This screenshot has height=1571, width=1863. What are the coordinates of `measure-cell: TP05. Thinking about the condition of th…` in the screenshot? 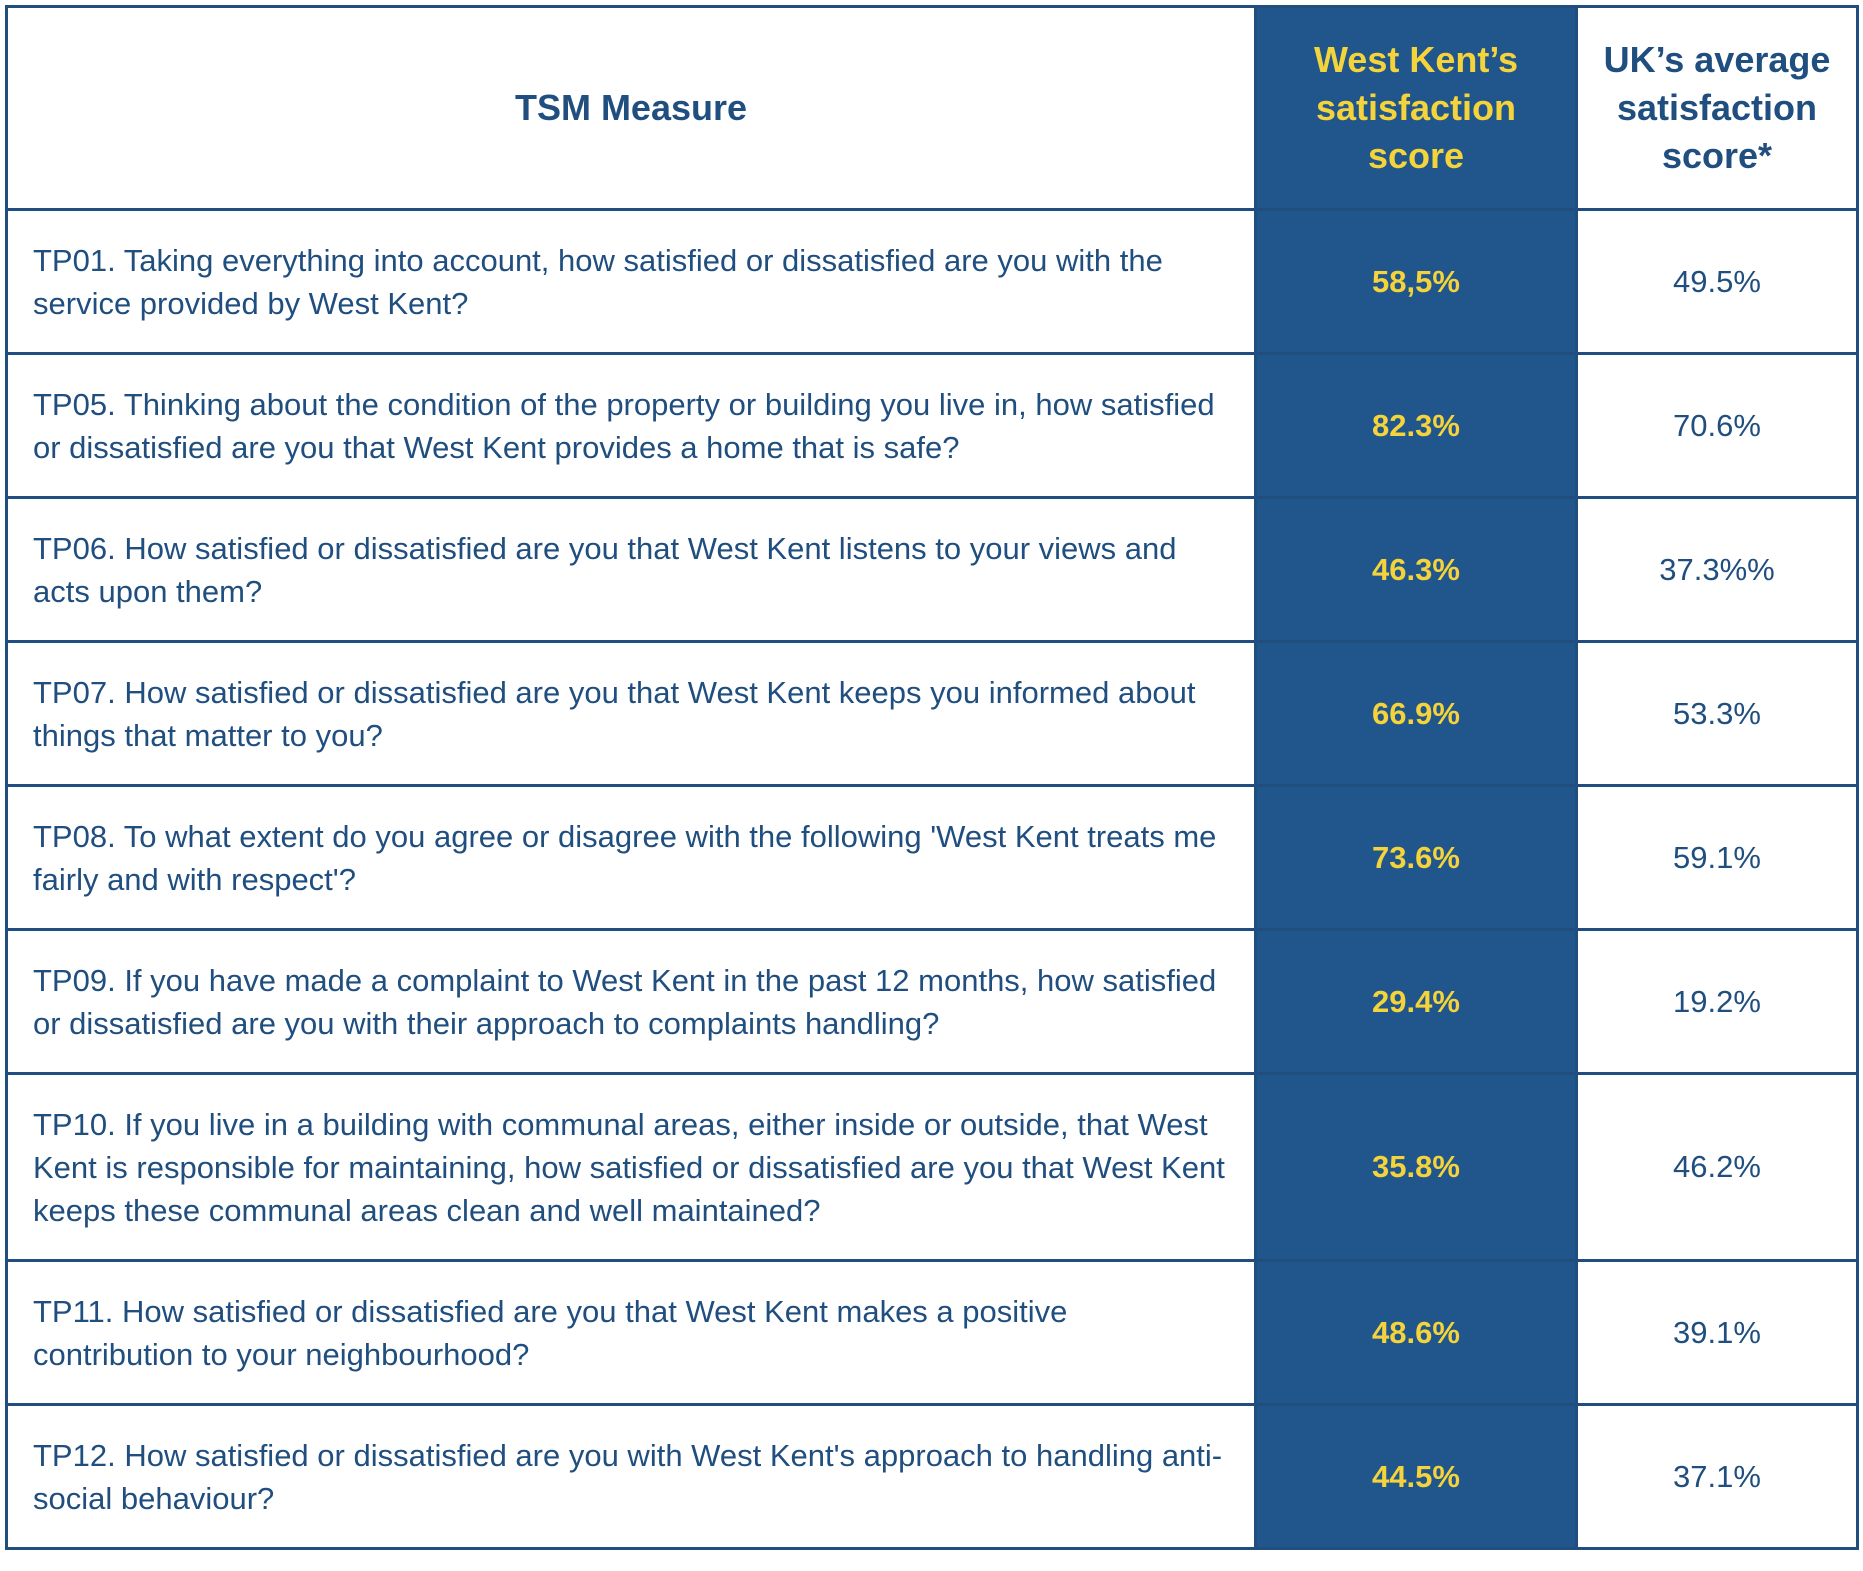 It's located at (631, 425).